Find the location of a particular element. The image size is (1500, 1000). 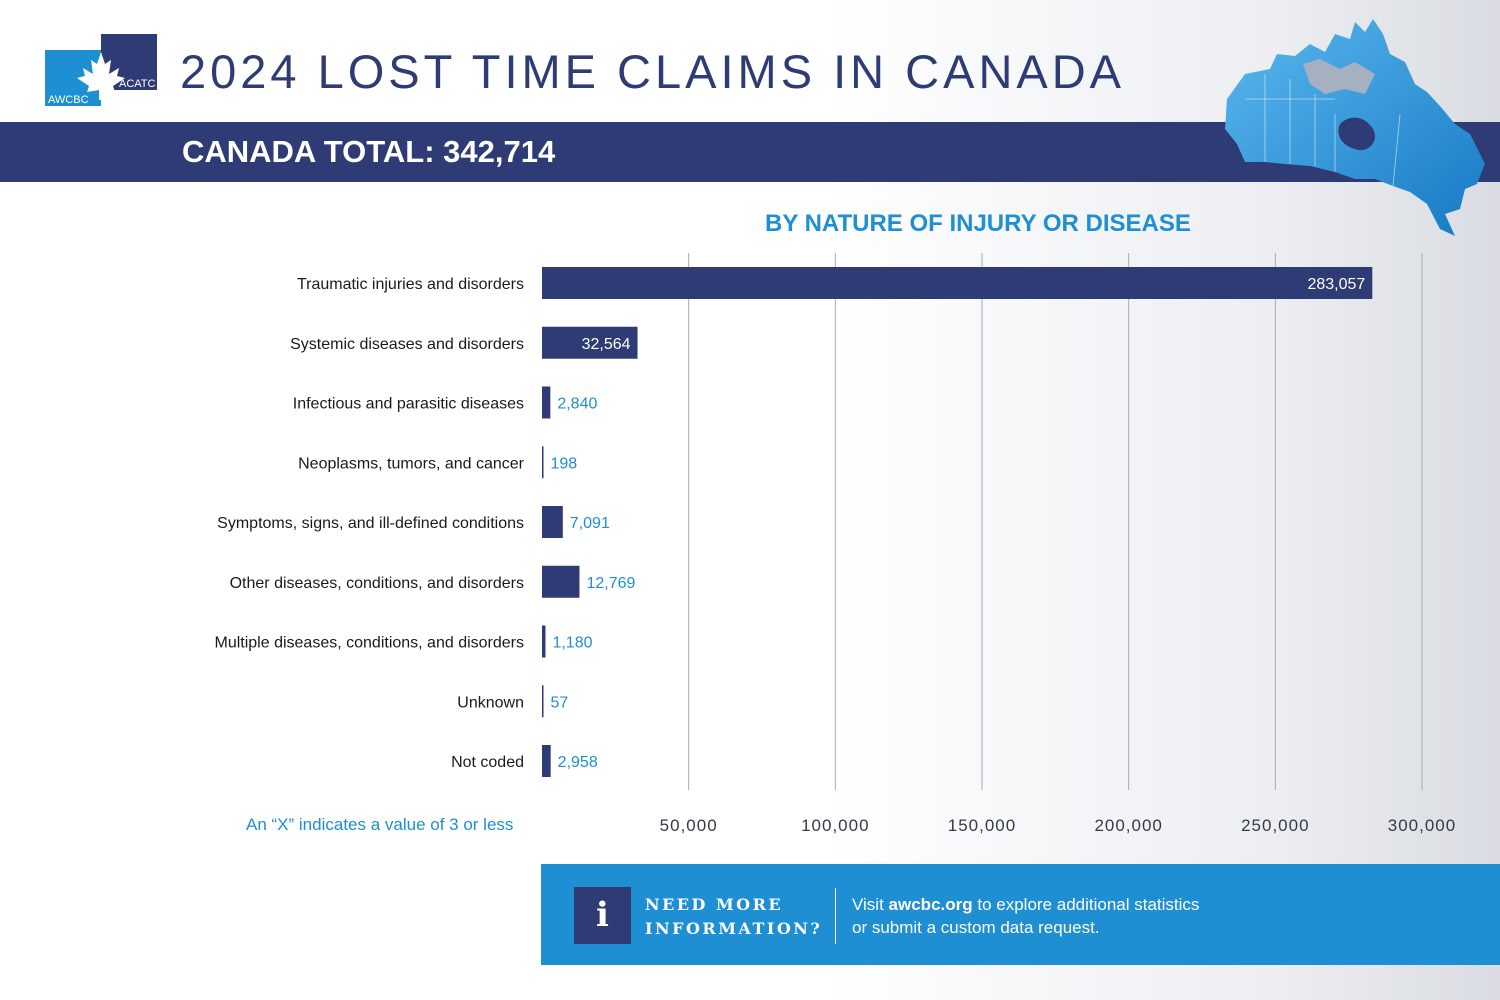

info-link: awcbc.org is located at coordinates (930, 904).